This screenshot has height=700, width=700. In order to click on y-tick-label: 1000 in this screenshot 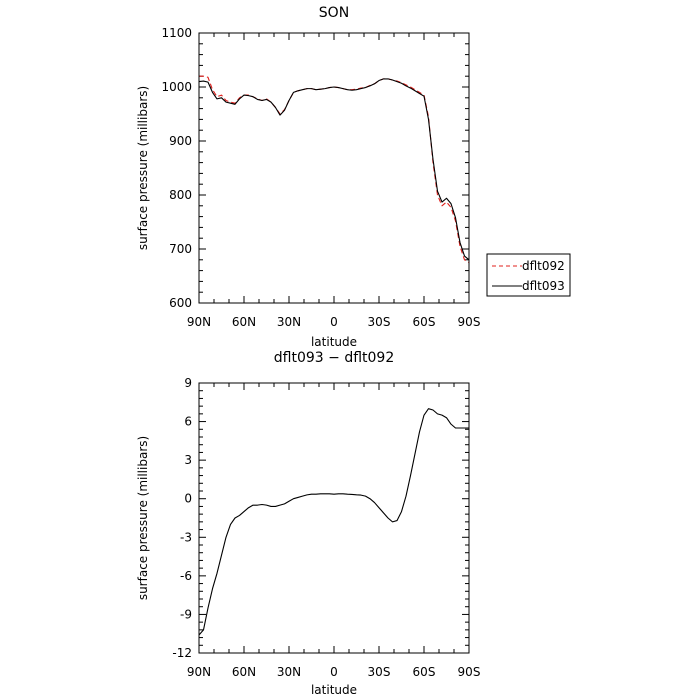, I will do `click(176, 87)`.